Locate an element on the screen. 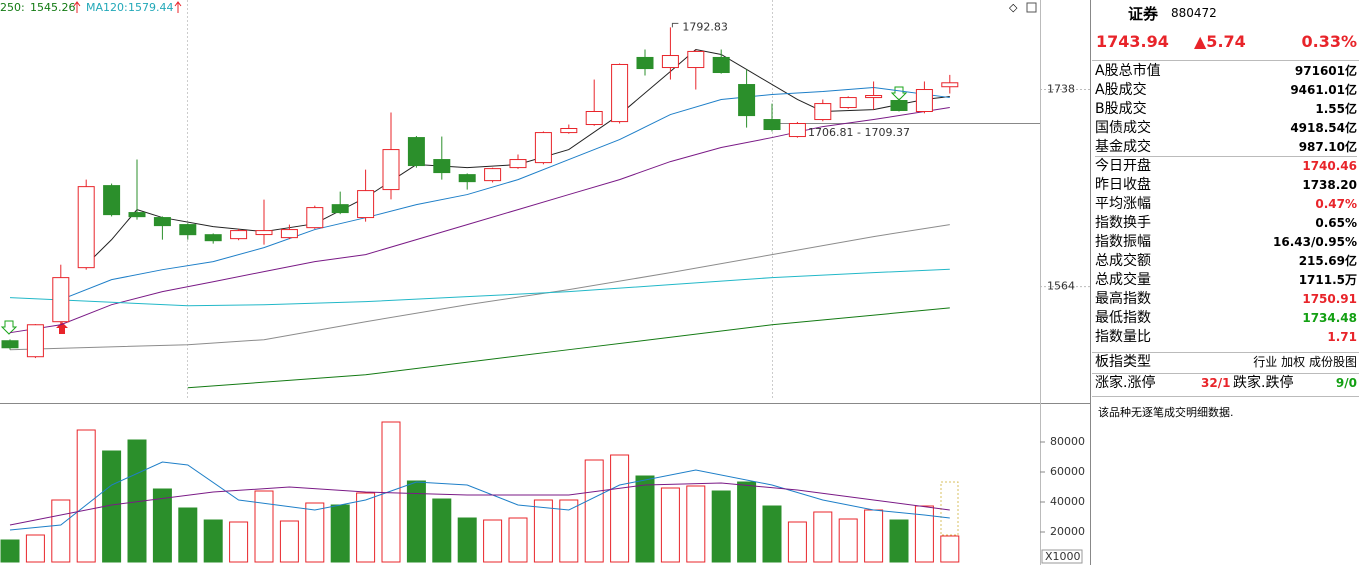 The height and width of the screenshot is (565, 1359). stat-value: 1734.48 is located at coordinates (1329, 318).